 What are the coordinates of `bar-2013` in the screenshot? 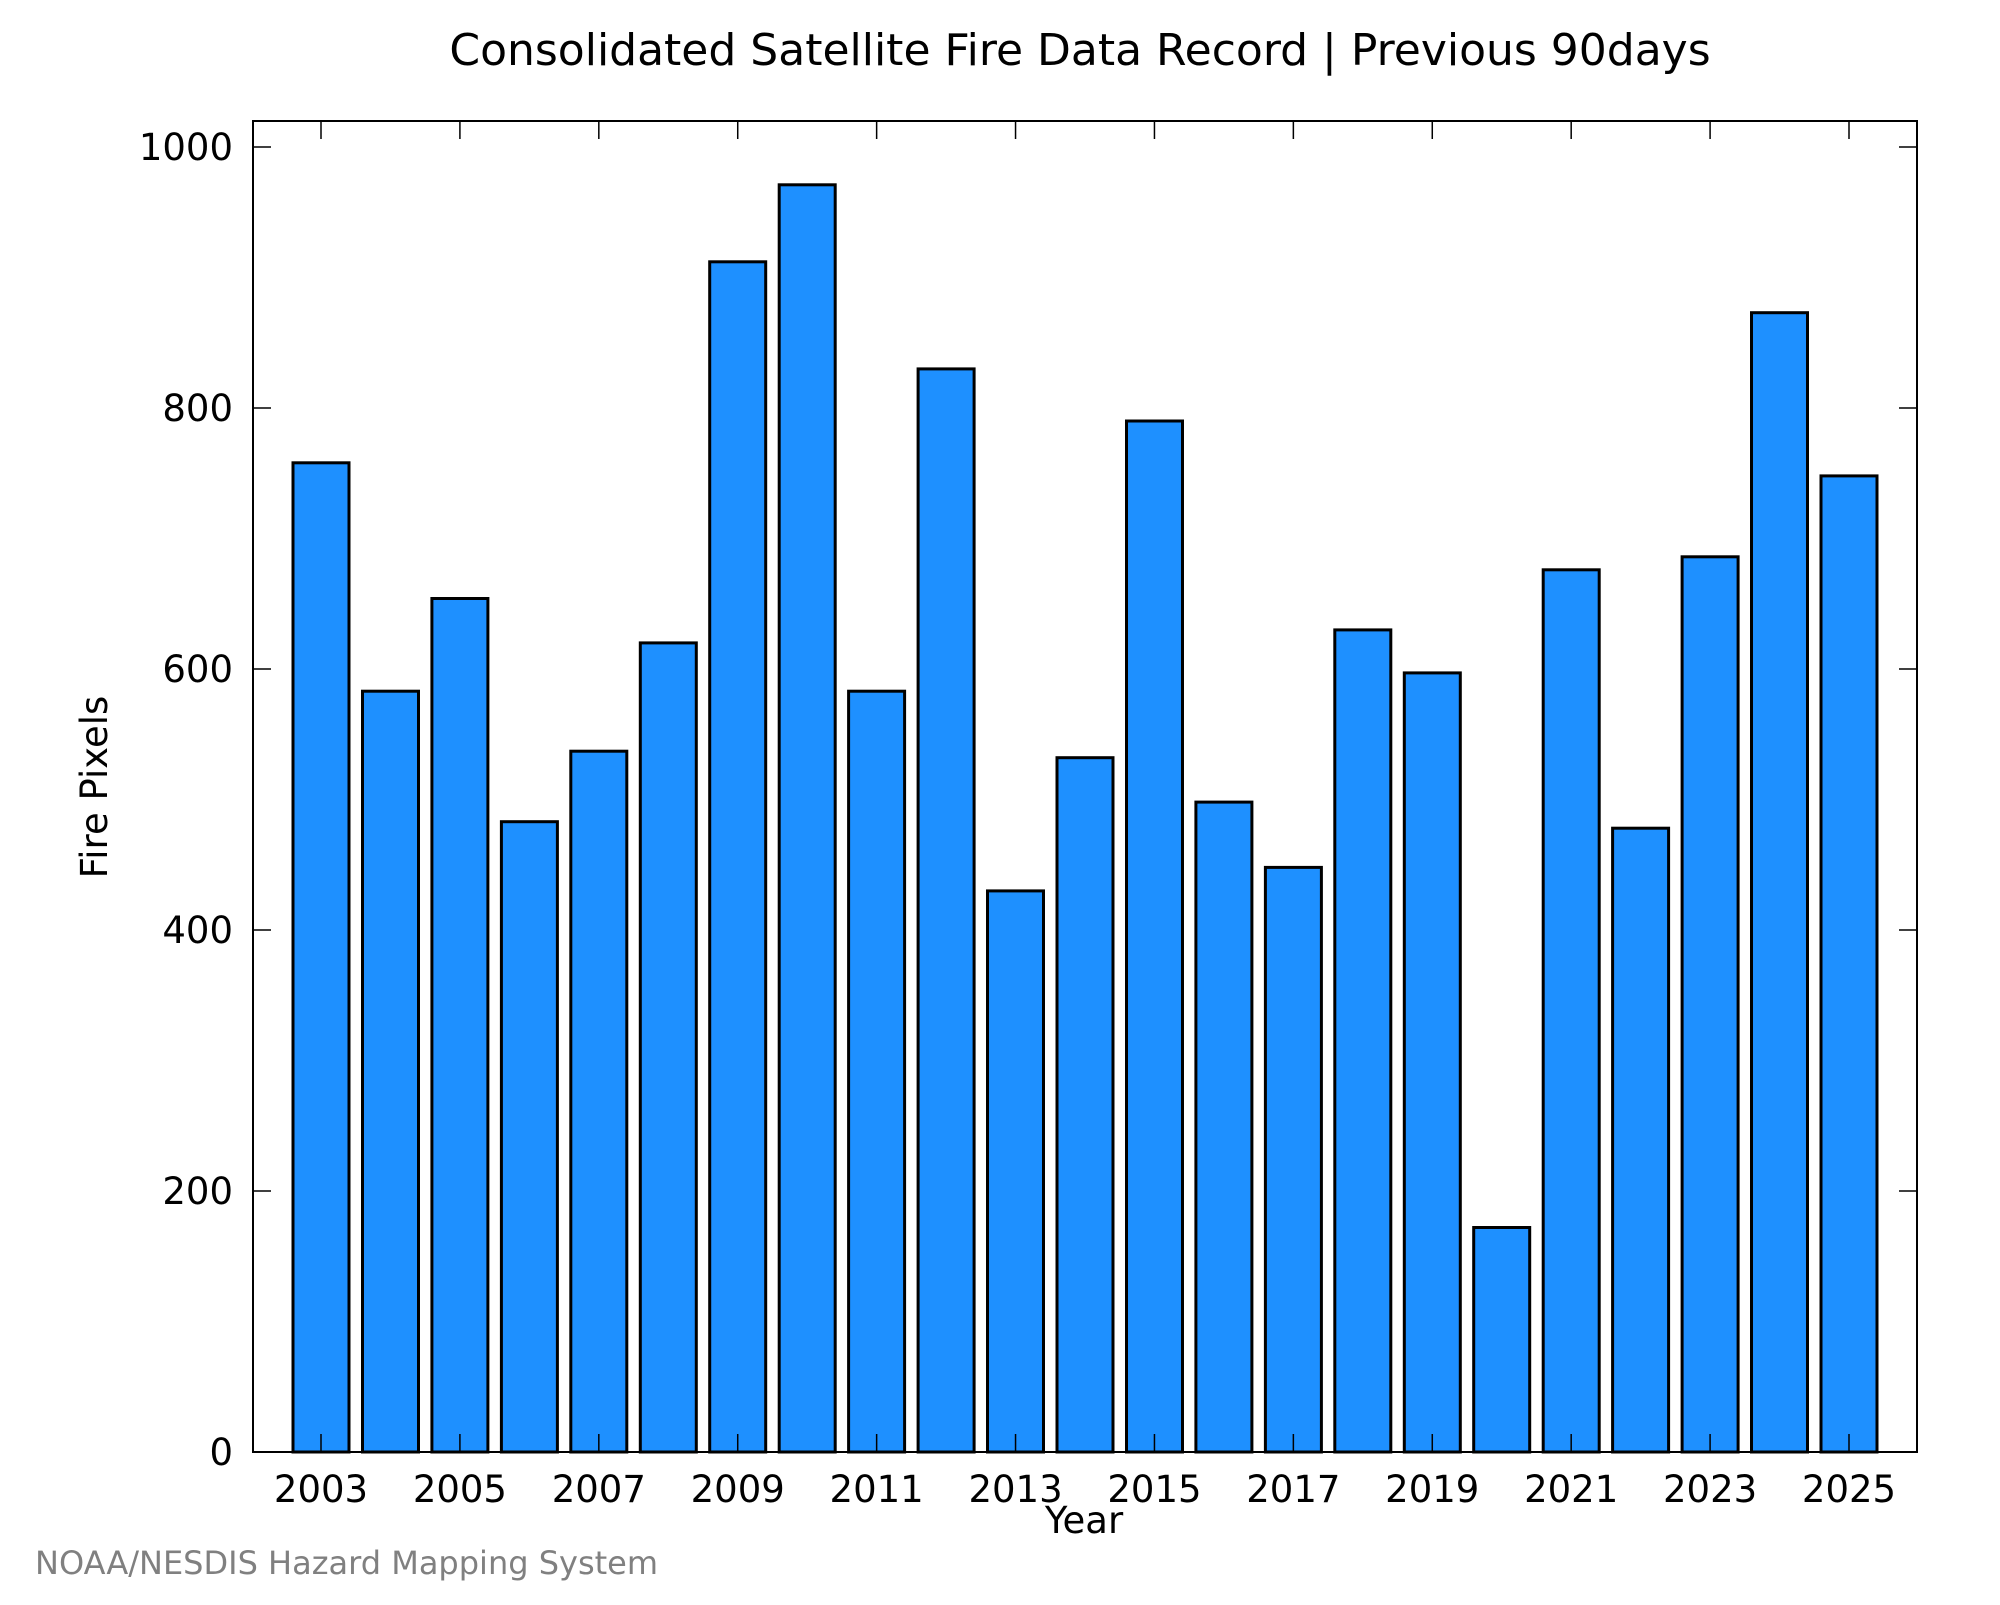 It's located at (1015, 1171).